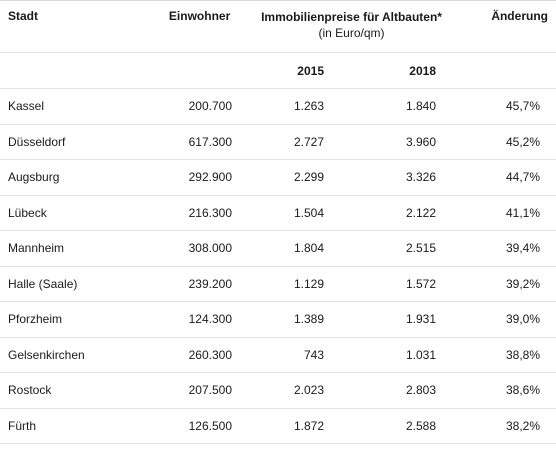 The height and width of the screenshot is (454, 556). What do you see at coordinates (210, 354) in the screenshot?
I see `cell-population: 260.300` at bounding box center [210, 354].